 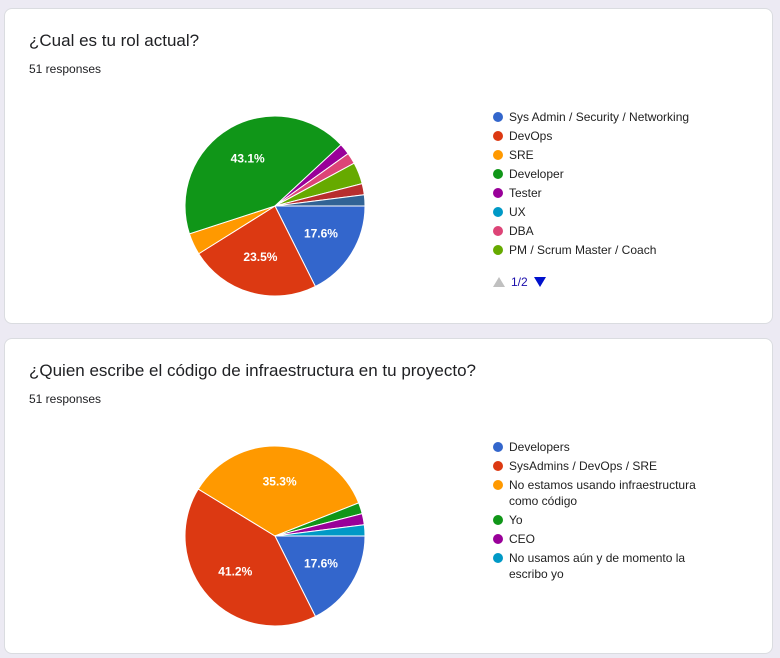 What do you see at coordinates (598, 282) in the screenshot?
I see `legend-pager: 1/2` at bounding box center [598, 282].